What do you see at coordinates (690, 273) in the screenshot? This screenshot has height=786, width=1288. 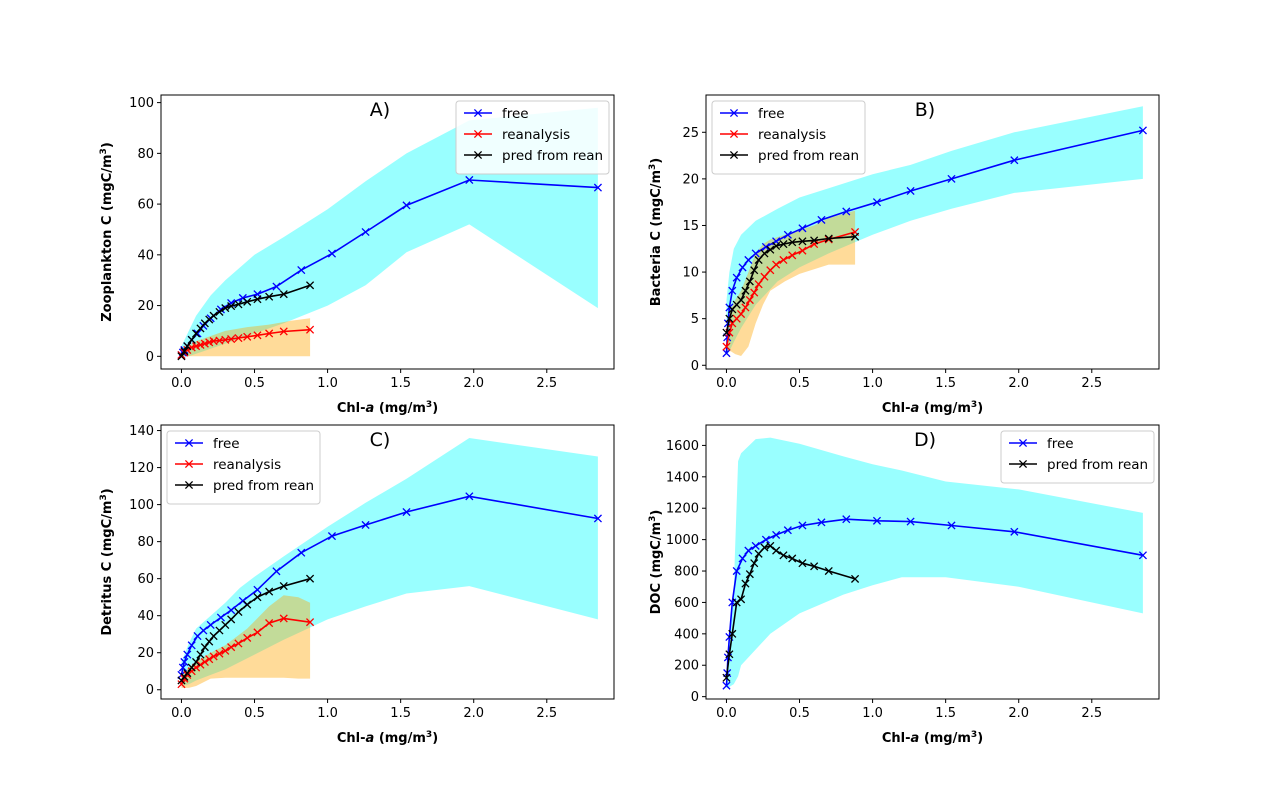 I see `y-tick-label: 10` at bounding box center [690, 273].